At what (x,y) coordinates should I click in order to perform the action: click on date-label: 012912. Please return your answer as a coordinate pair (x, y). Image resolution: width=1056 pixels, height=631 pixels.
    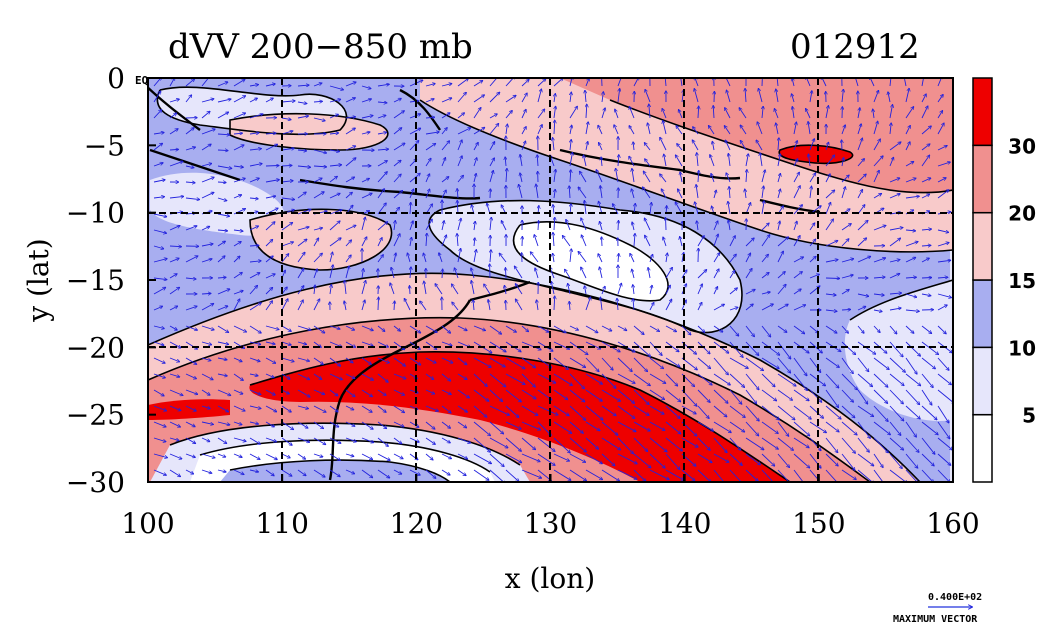
    Looking at the image, I should click on (855, 47).